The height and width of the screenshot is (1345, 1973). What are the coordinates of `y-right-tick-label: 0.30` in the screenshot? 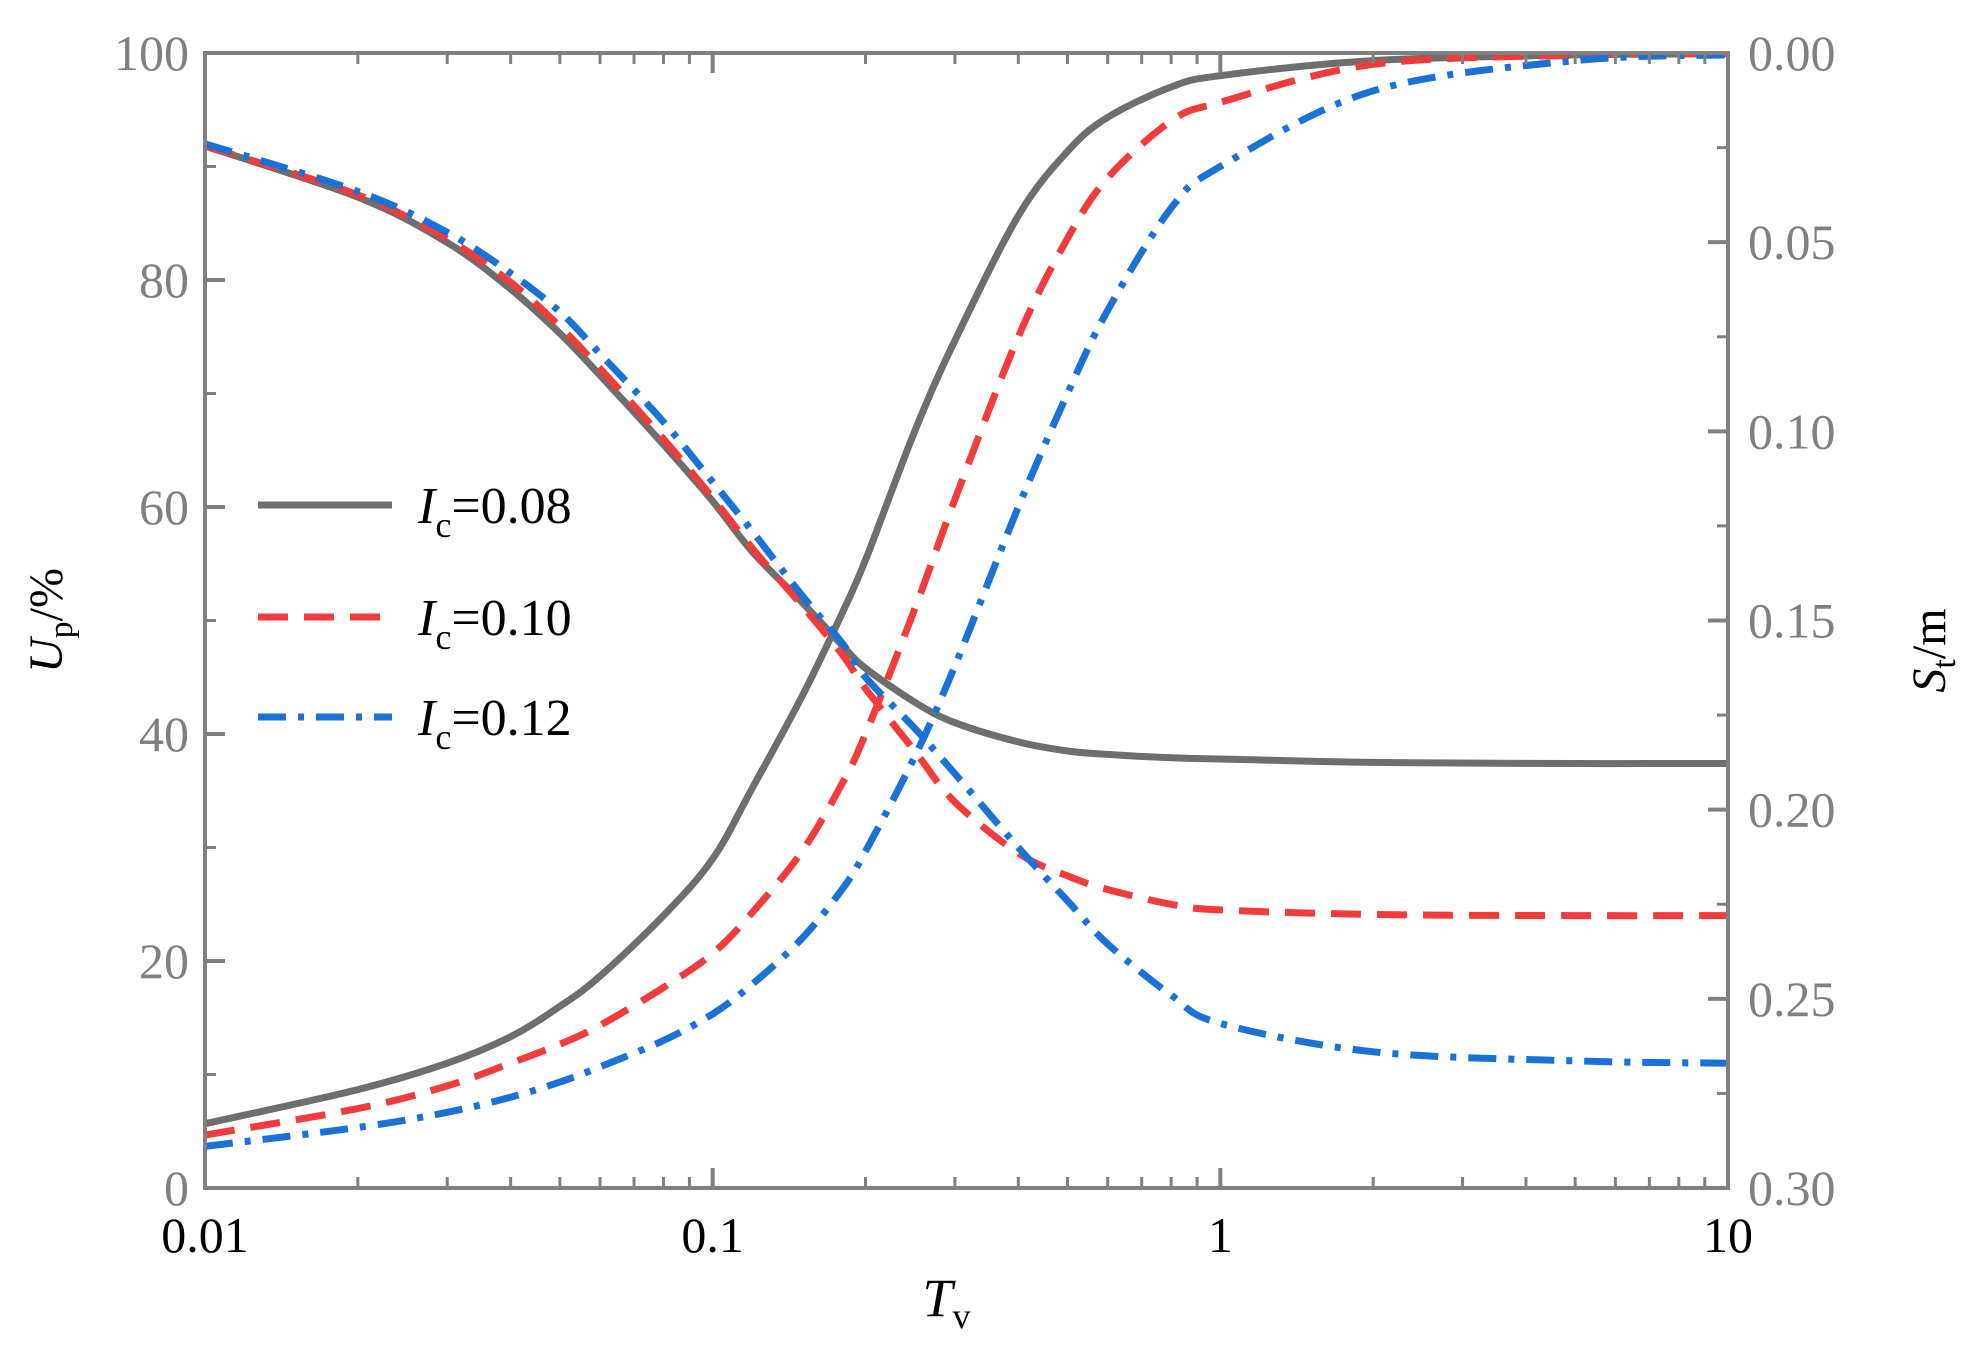 It's located at (1792, 1188).